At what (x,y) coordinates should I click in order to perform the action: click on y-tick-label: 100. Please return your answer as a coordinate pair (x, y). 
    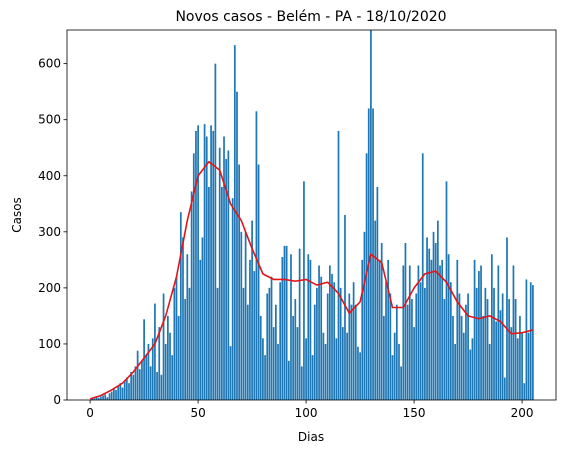
    Looking at the image, I should click on (49, 344).